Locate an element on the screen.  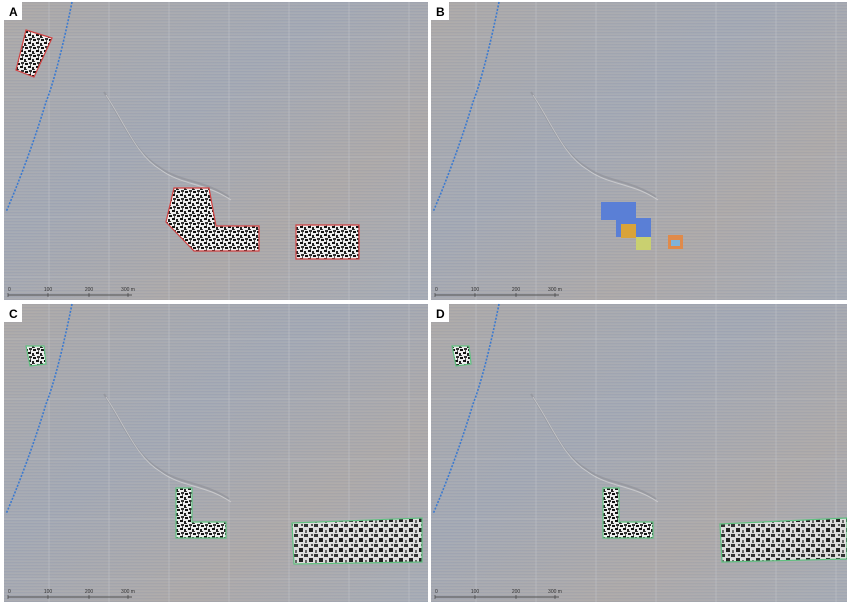
panel-label: D is located at coordinates (440, 314).